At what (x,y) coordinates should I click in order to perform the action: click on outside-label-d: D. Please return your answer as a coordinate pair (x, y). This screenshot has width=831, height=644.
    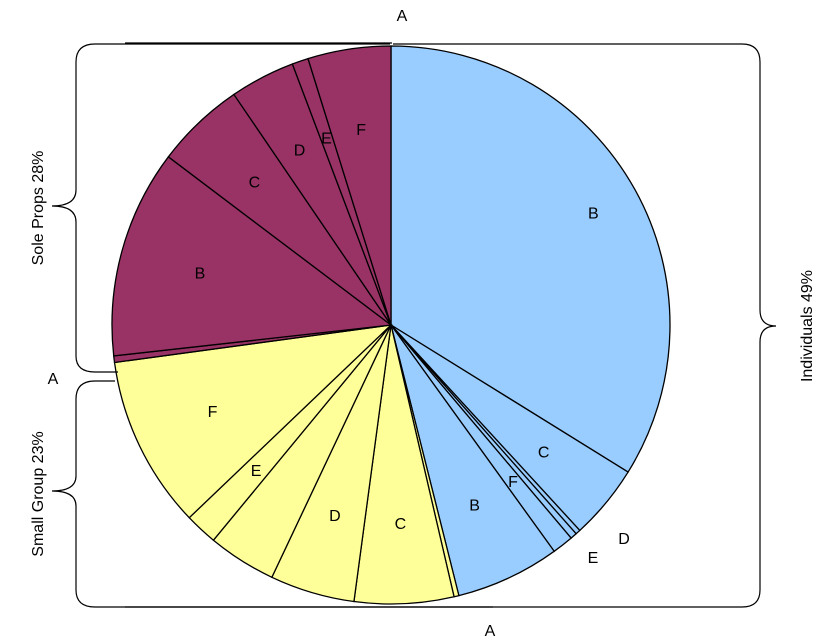
    Looking at the image, I should click on (624, 539).